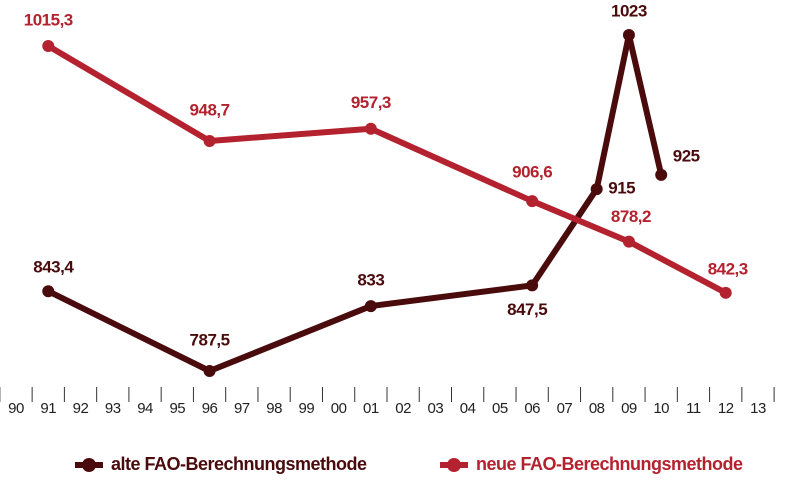  I want to click on x-tick-label: 07, so click(565, 408).